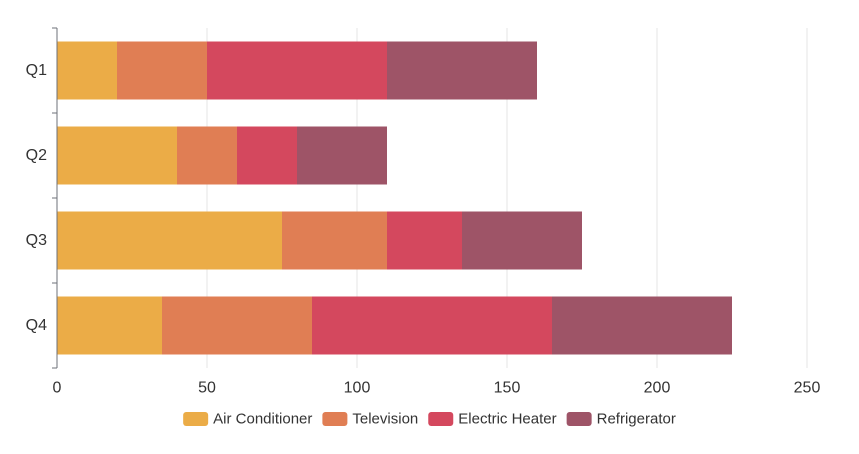 This screenshot has width=859, height=454. What do you see at coordinates (169, 240) in the screenshot?
I see `bar-q3-air-conditioner` at bounding box center [169, 240].